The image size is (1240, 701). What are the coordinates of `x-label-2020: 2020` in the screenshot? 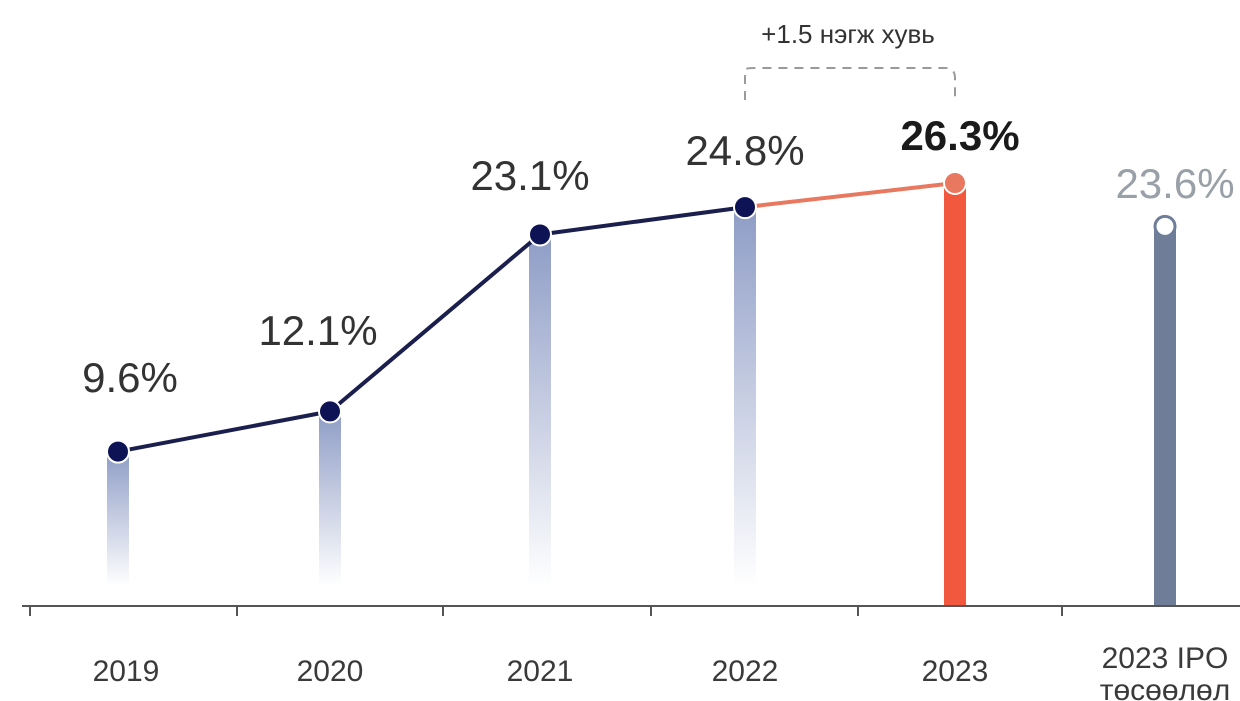 It's located at (330, 671).